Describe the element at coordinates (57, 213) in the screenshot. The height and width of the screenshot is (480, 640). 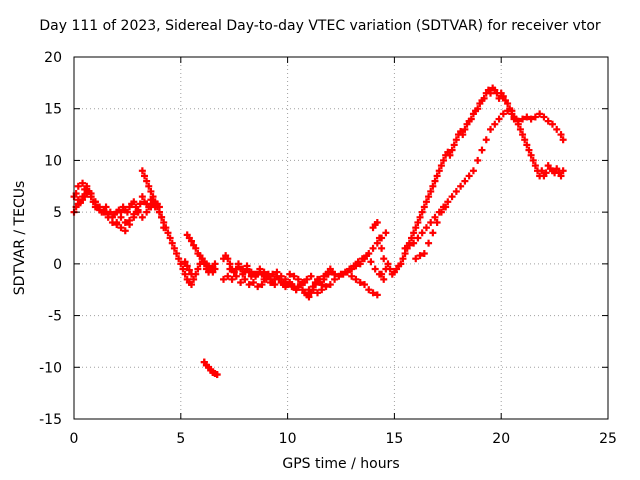
I see `y-tick-label: 5` at that location.